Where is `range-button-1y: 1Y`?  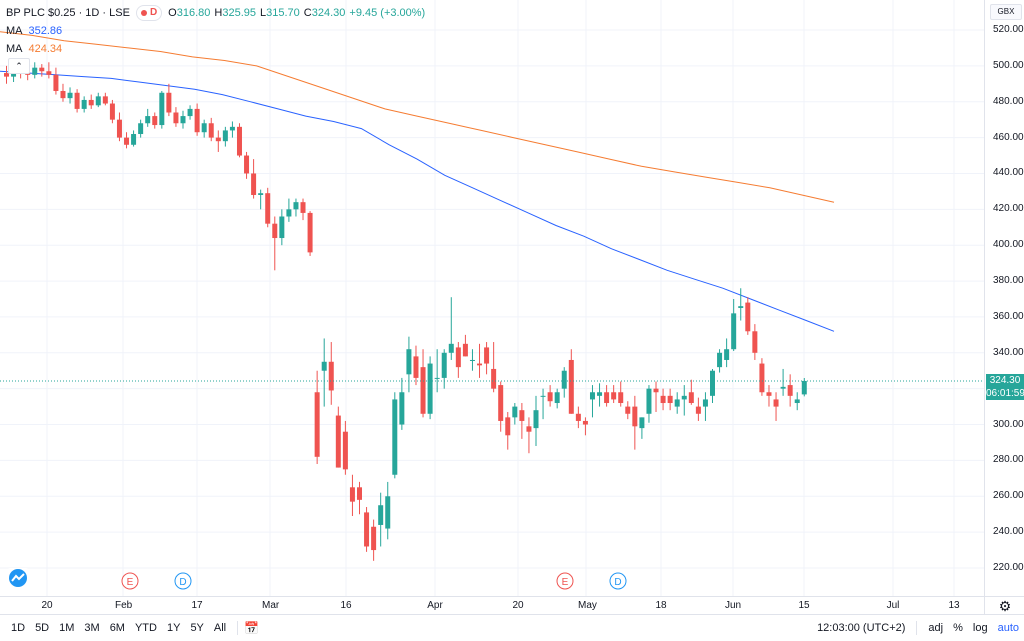 range-button-1y: 1Y is located at coordinates (173, 628).